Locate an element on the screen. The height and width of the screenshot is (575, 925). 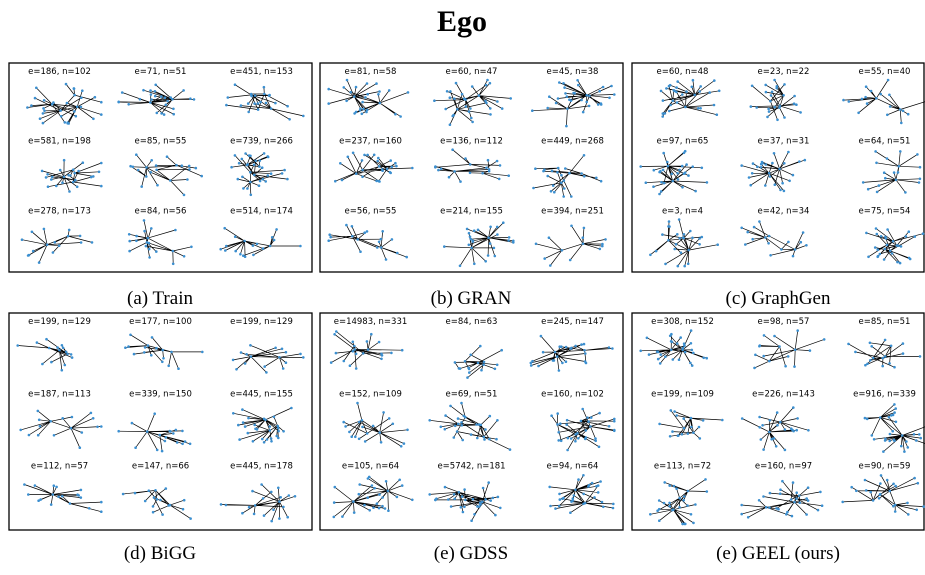
graph-label: e=60, n=47 is located at coordinates (472, 72).